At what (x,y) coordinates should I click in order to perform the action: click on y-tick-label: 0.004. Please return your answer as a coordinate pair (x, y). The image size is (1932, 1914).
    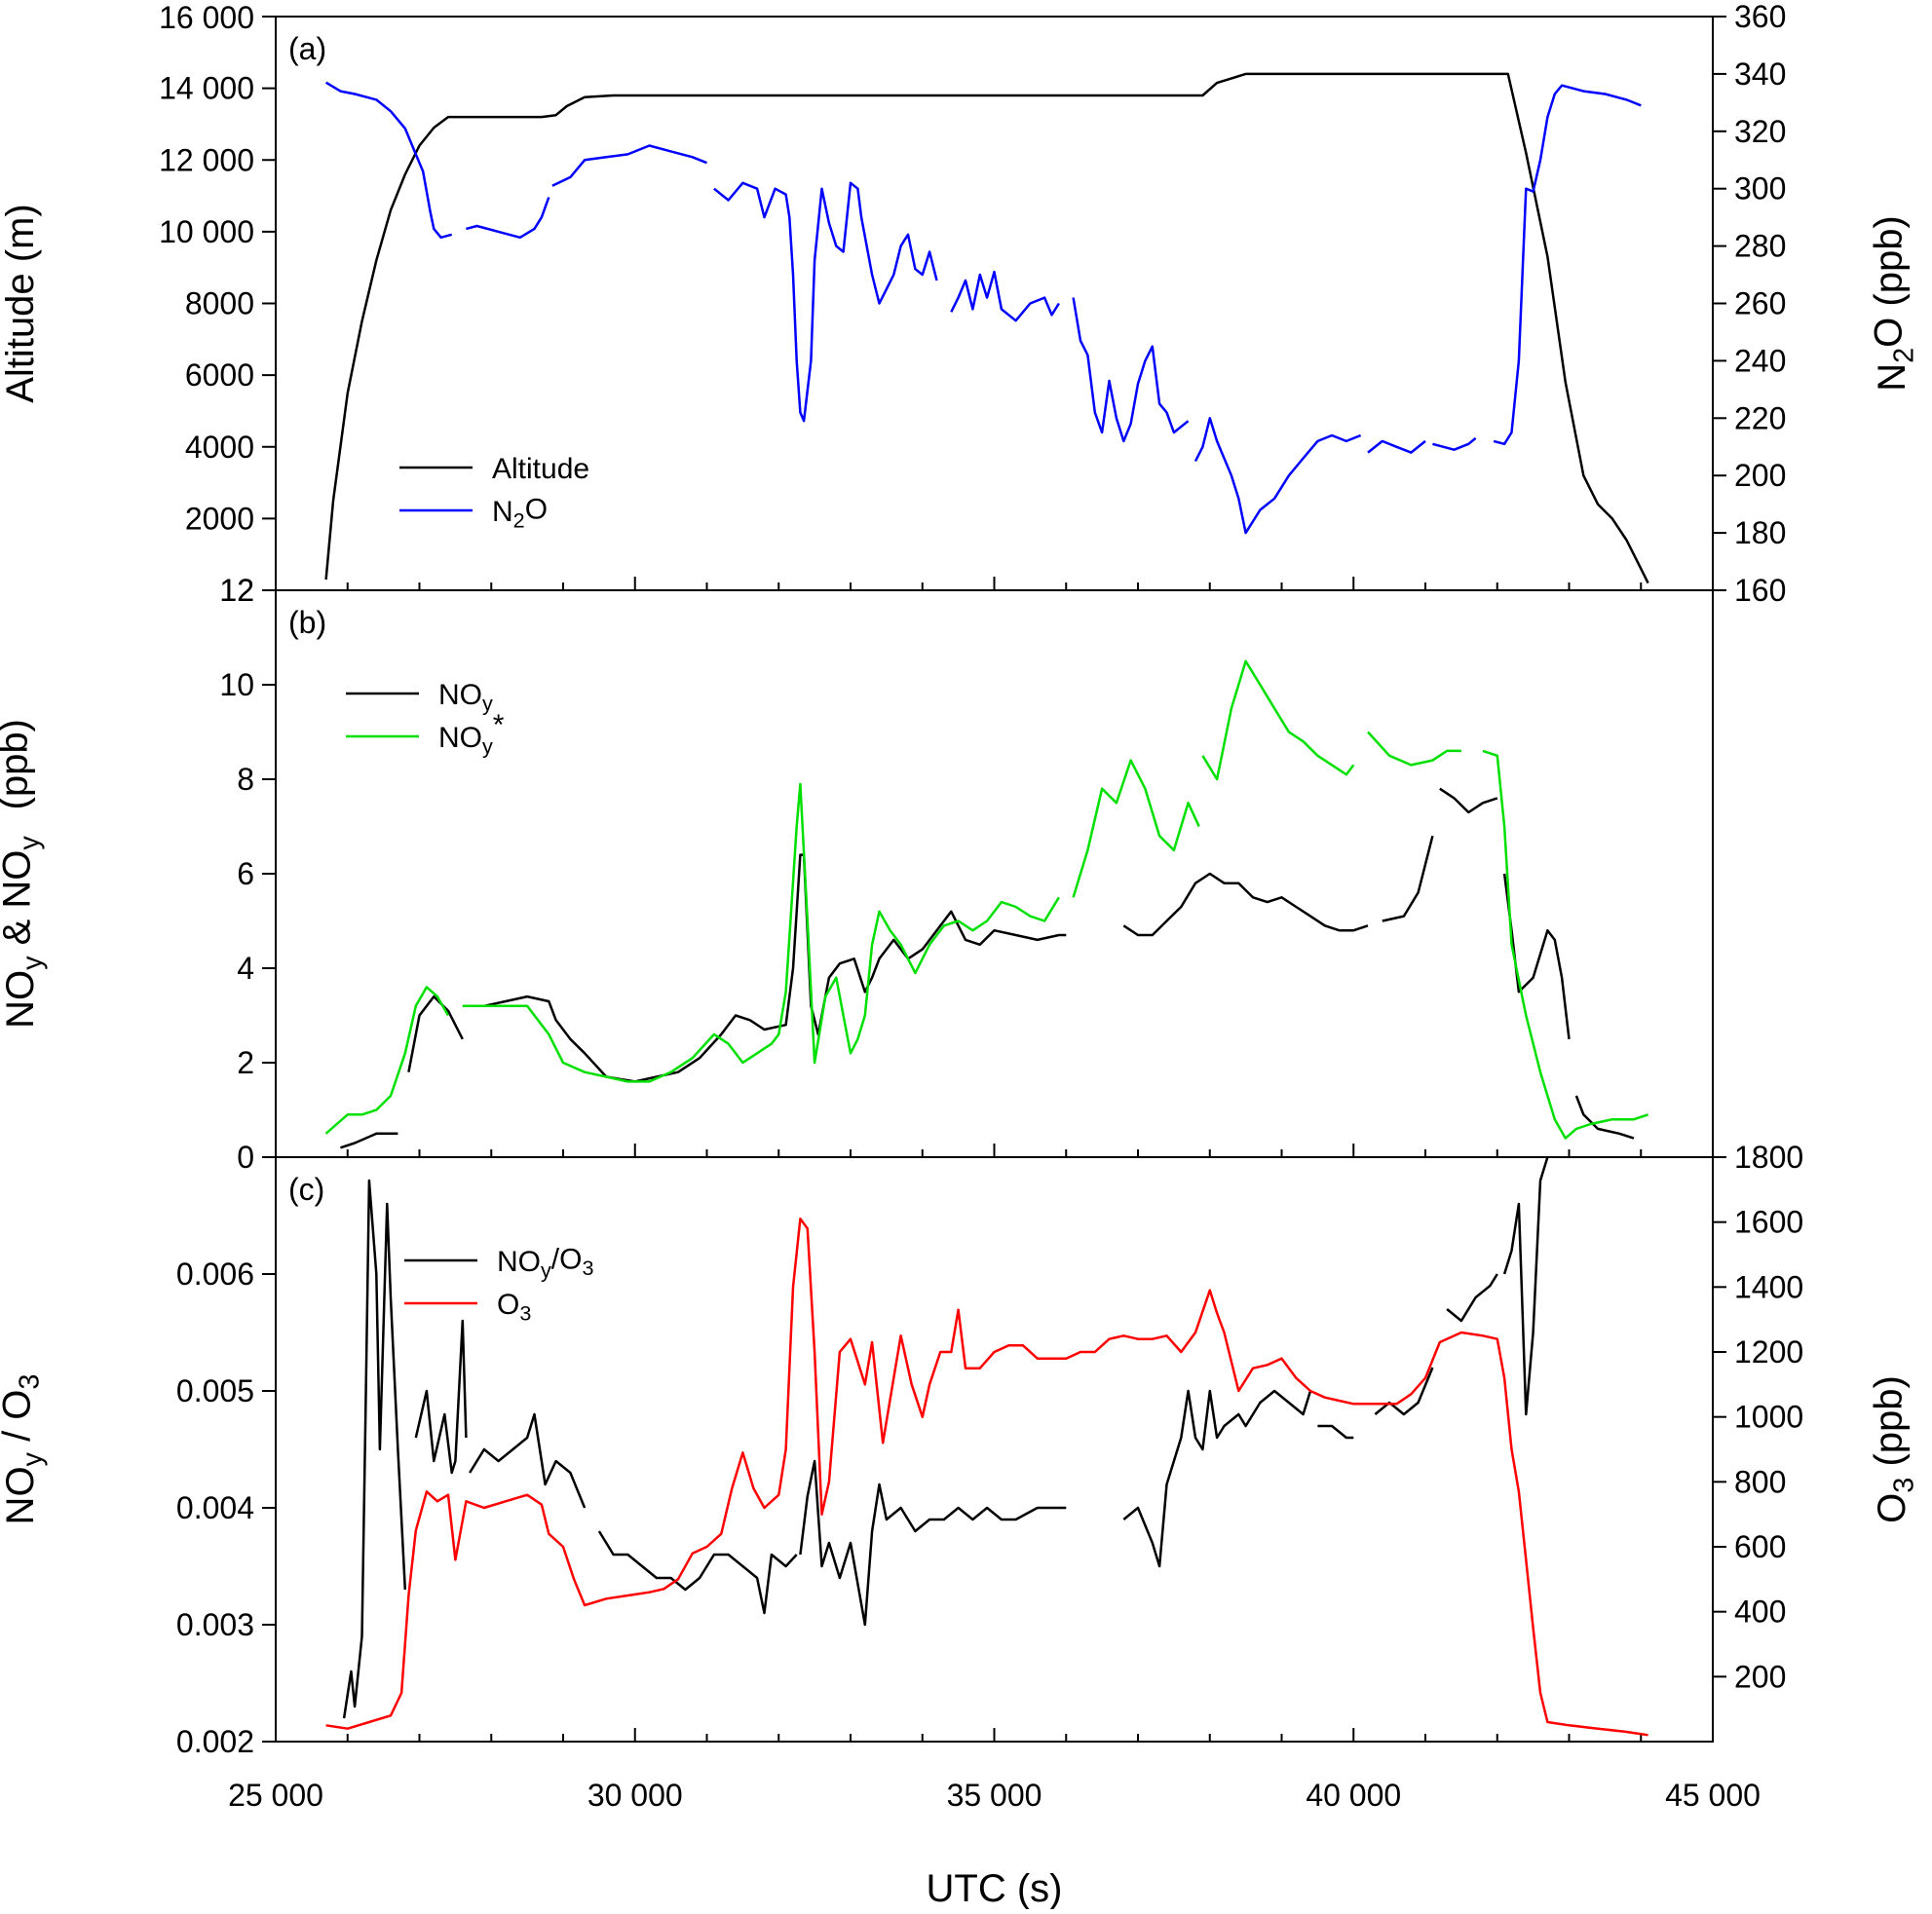
    Looking at the image, I should click on (215, 1508).